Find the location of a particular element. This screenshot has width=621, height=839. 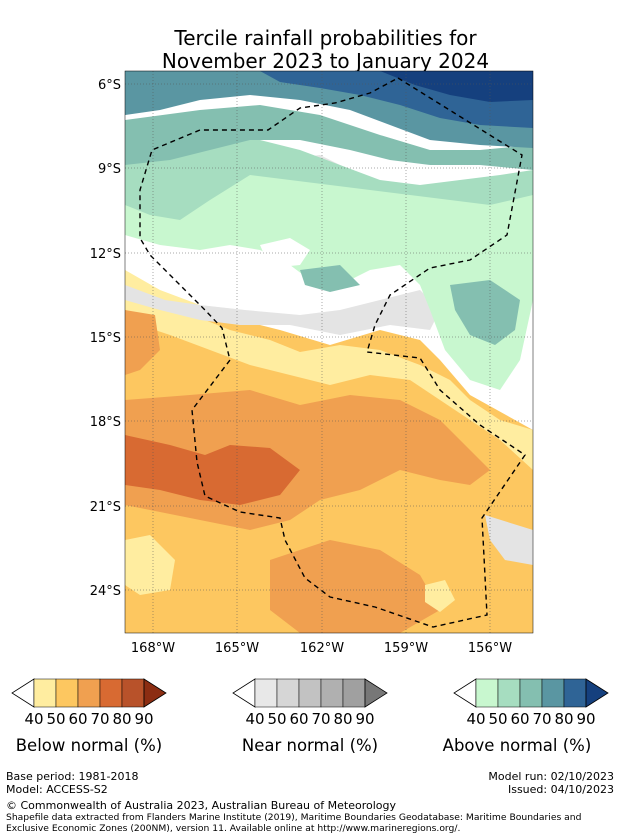

above-60-70-band is located at coordinates (329, 137).